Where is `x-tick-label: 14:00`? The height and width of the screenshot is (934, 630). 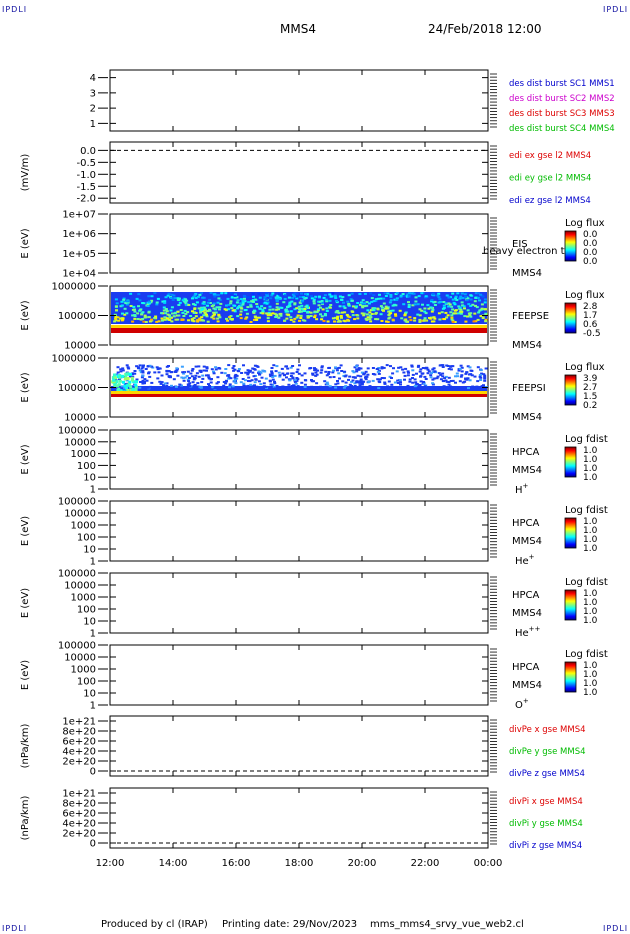
x-tick-label: 14:00 is located at coordinates (173, 863).